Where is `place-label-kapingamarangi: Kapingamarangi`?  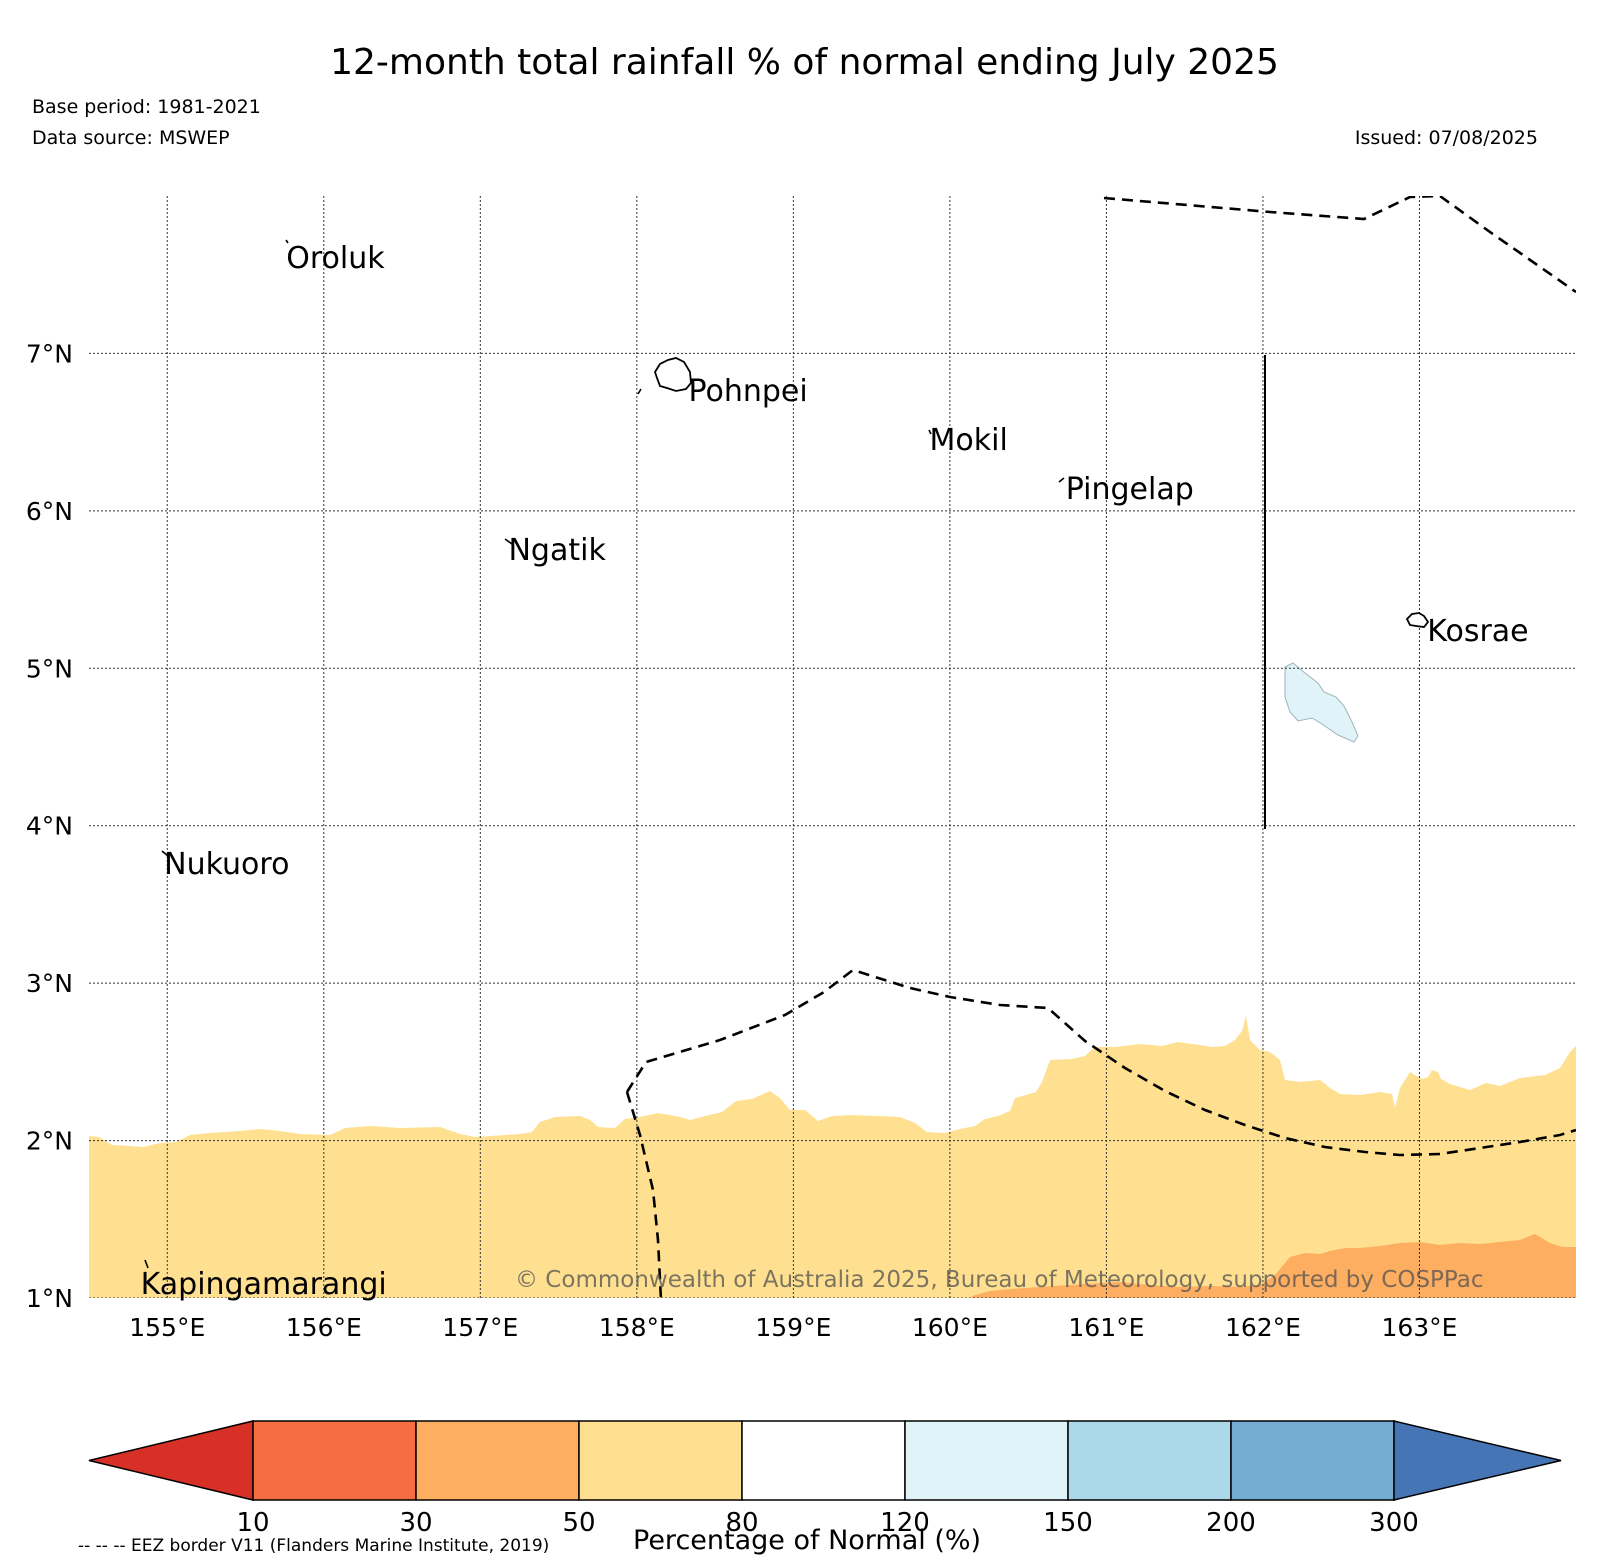
place-label-kapingamarangi: Kapingamarangi is located at coordinates (263, 1284).